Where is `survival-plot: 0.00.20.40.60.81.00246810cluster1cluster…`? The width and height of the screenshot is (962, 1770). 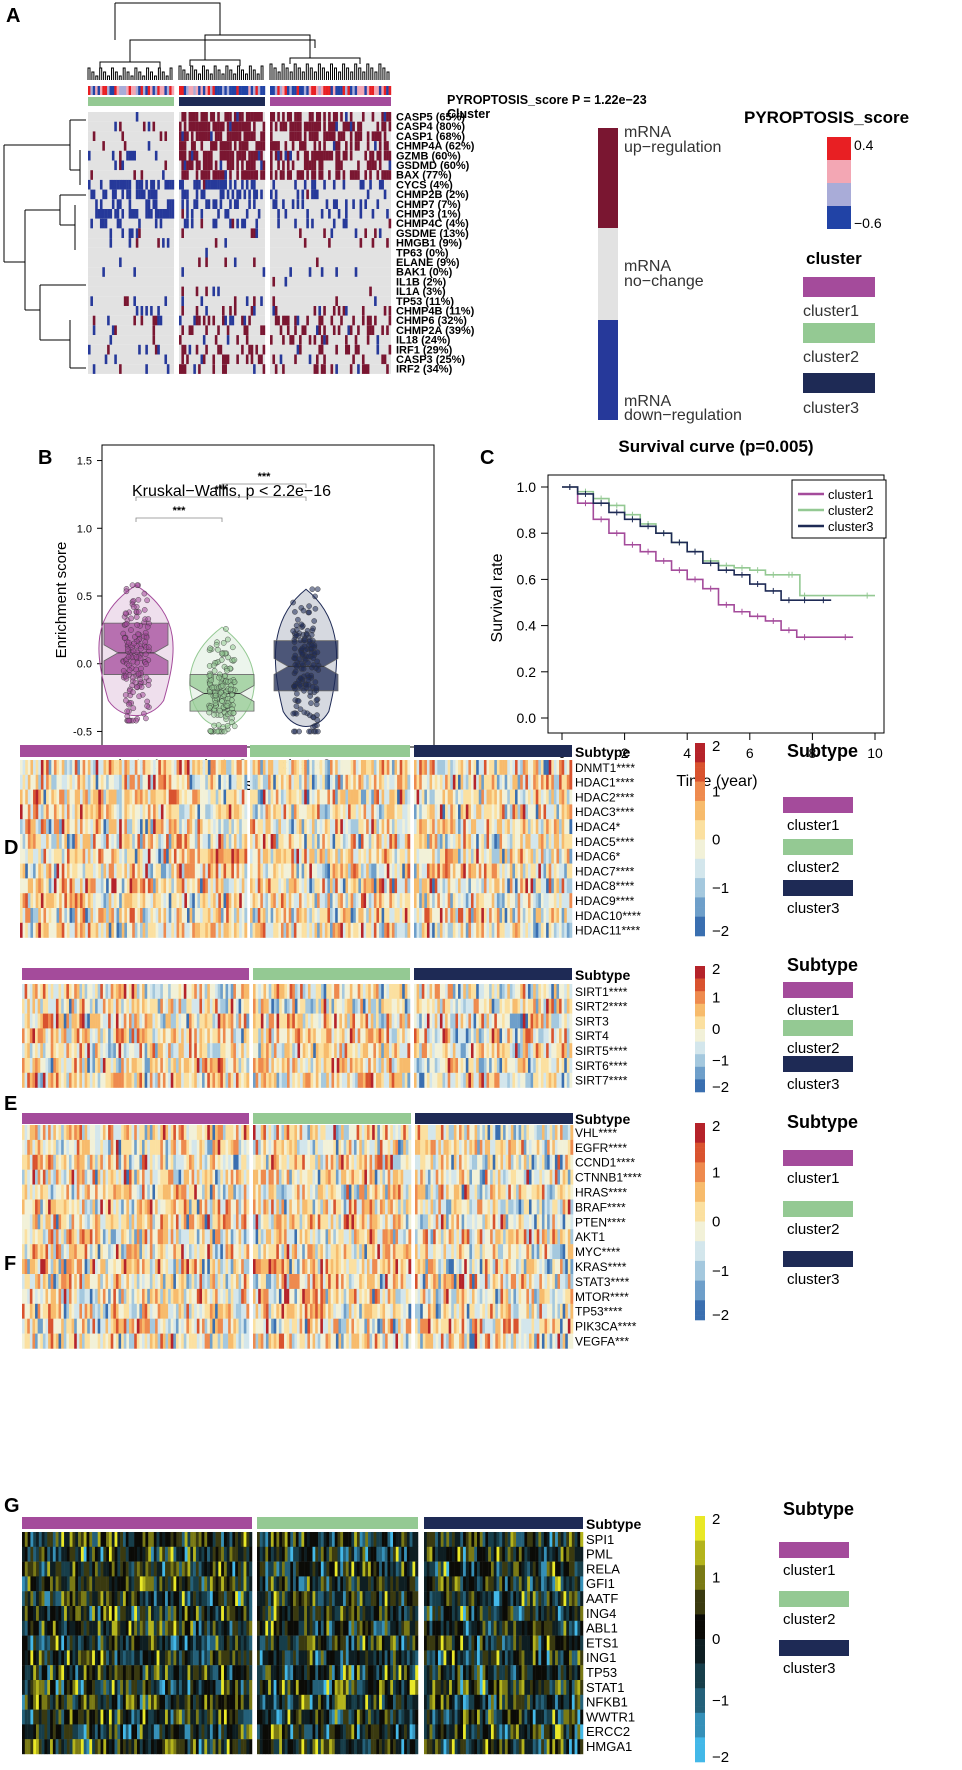 survival-plot: 0.00.20.40.60.81.00246810cluster1cluster… is located at coordinates (702, 617).